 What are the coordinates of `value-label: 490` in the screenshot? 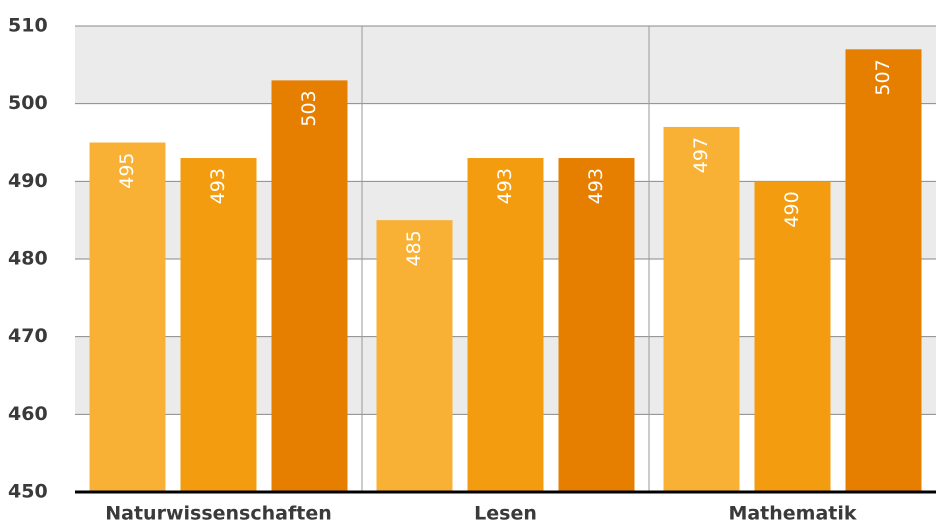 It's located at (792, 209).